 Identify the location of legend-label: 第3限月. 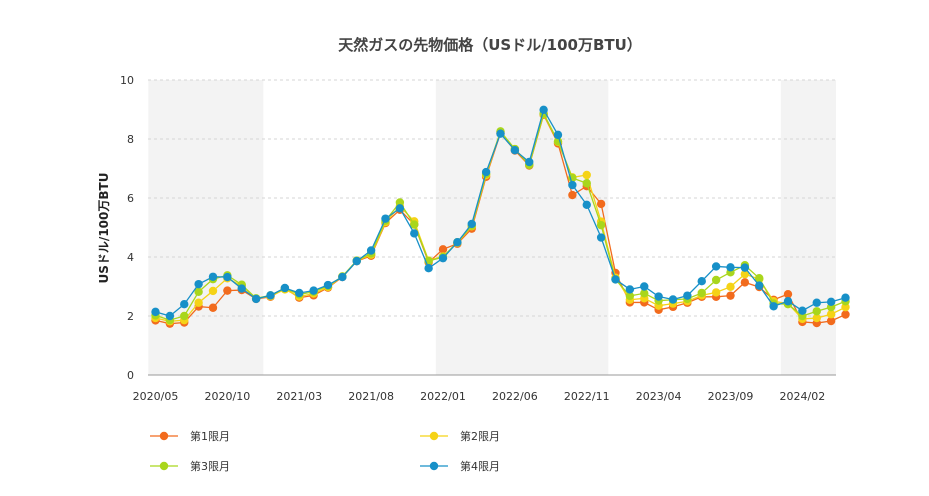
(210, 466).